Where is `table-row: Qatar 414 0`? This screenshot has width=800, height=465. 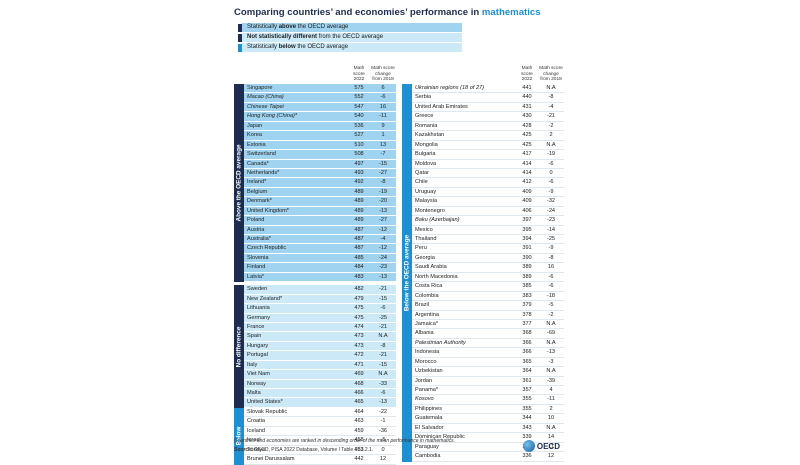 table-row: Qatar 414 0 is located at coordinates (488, 173).